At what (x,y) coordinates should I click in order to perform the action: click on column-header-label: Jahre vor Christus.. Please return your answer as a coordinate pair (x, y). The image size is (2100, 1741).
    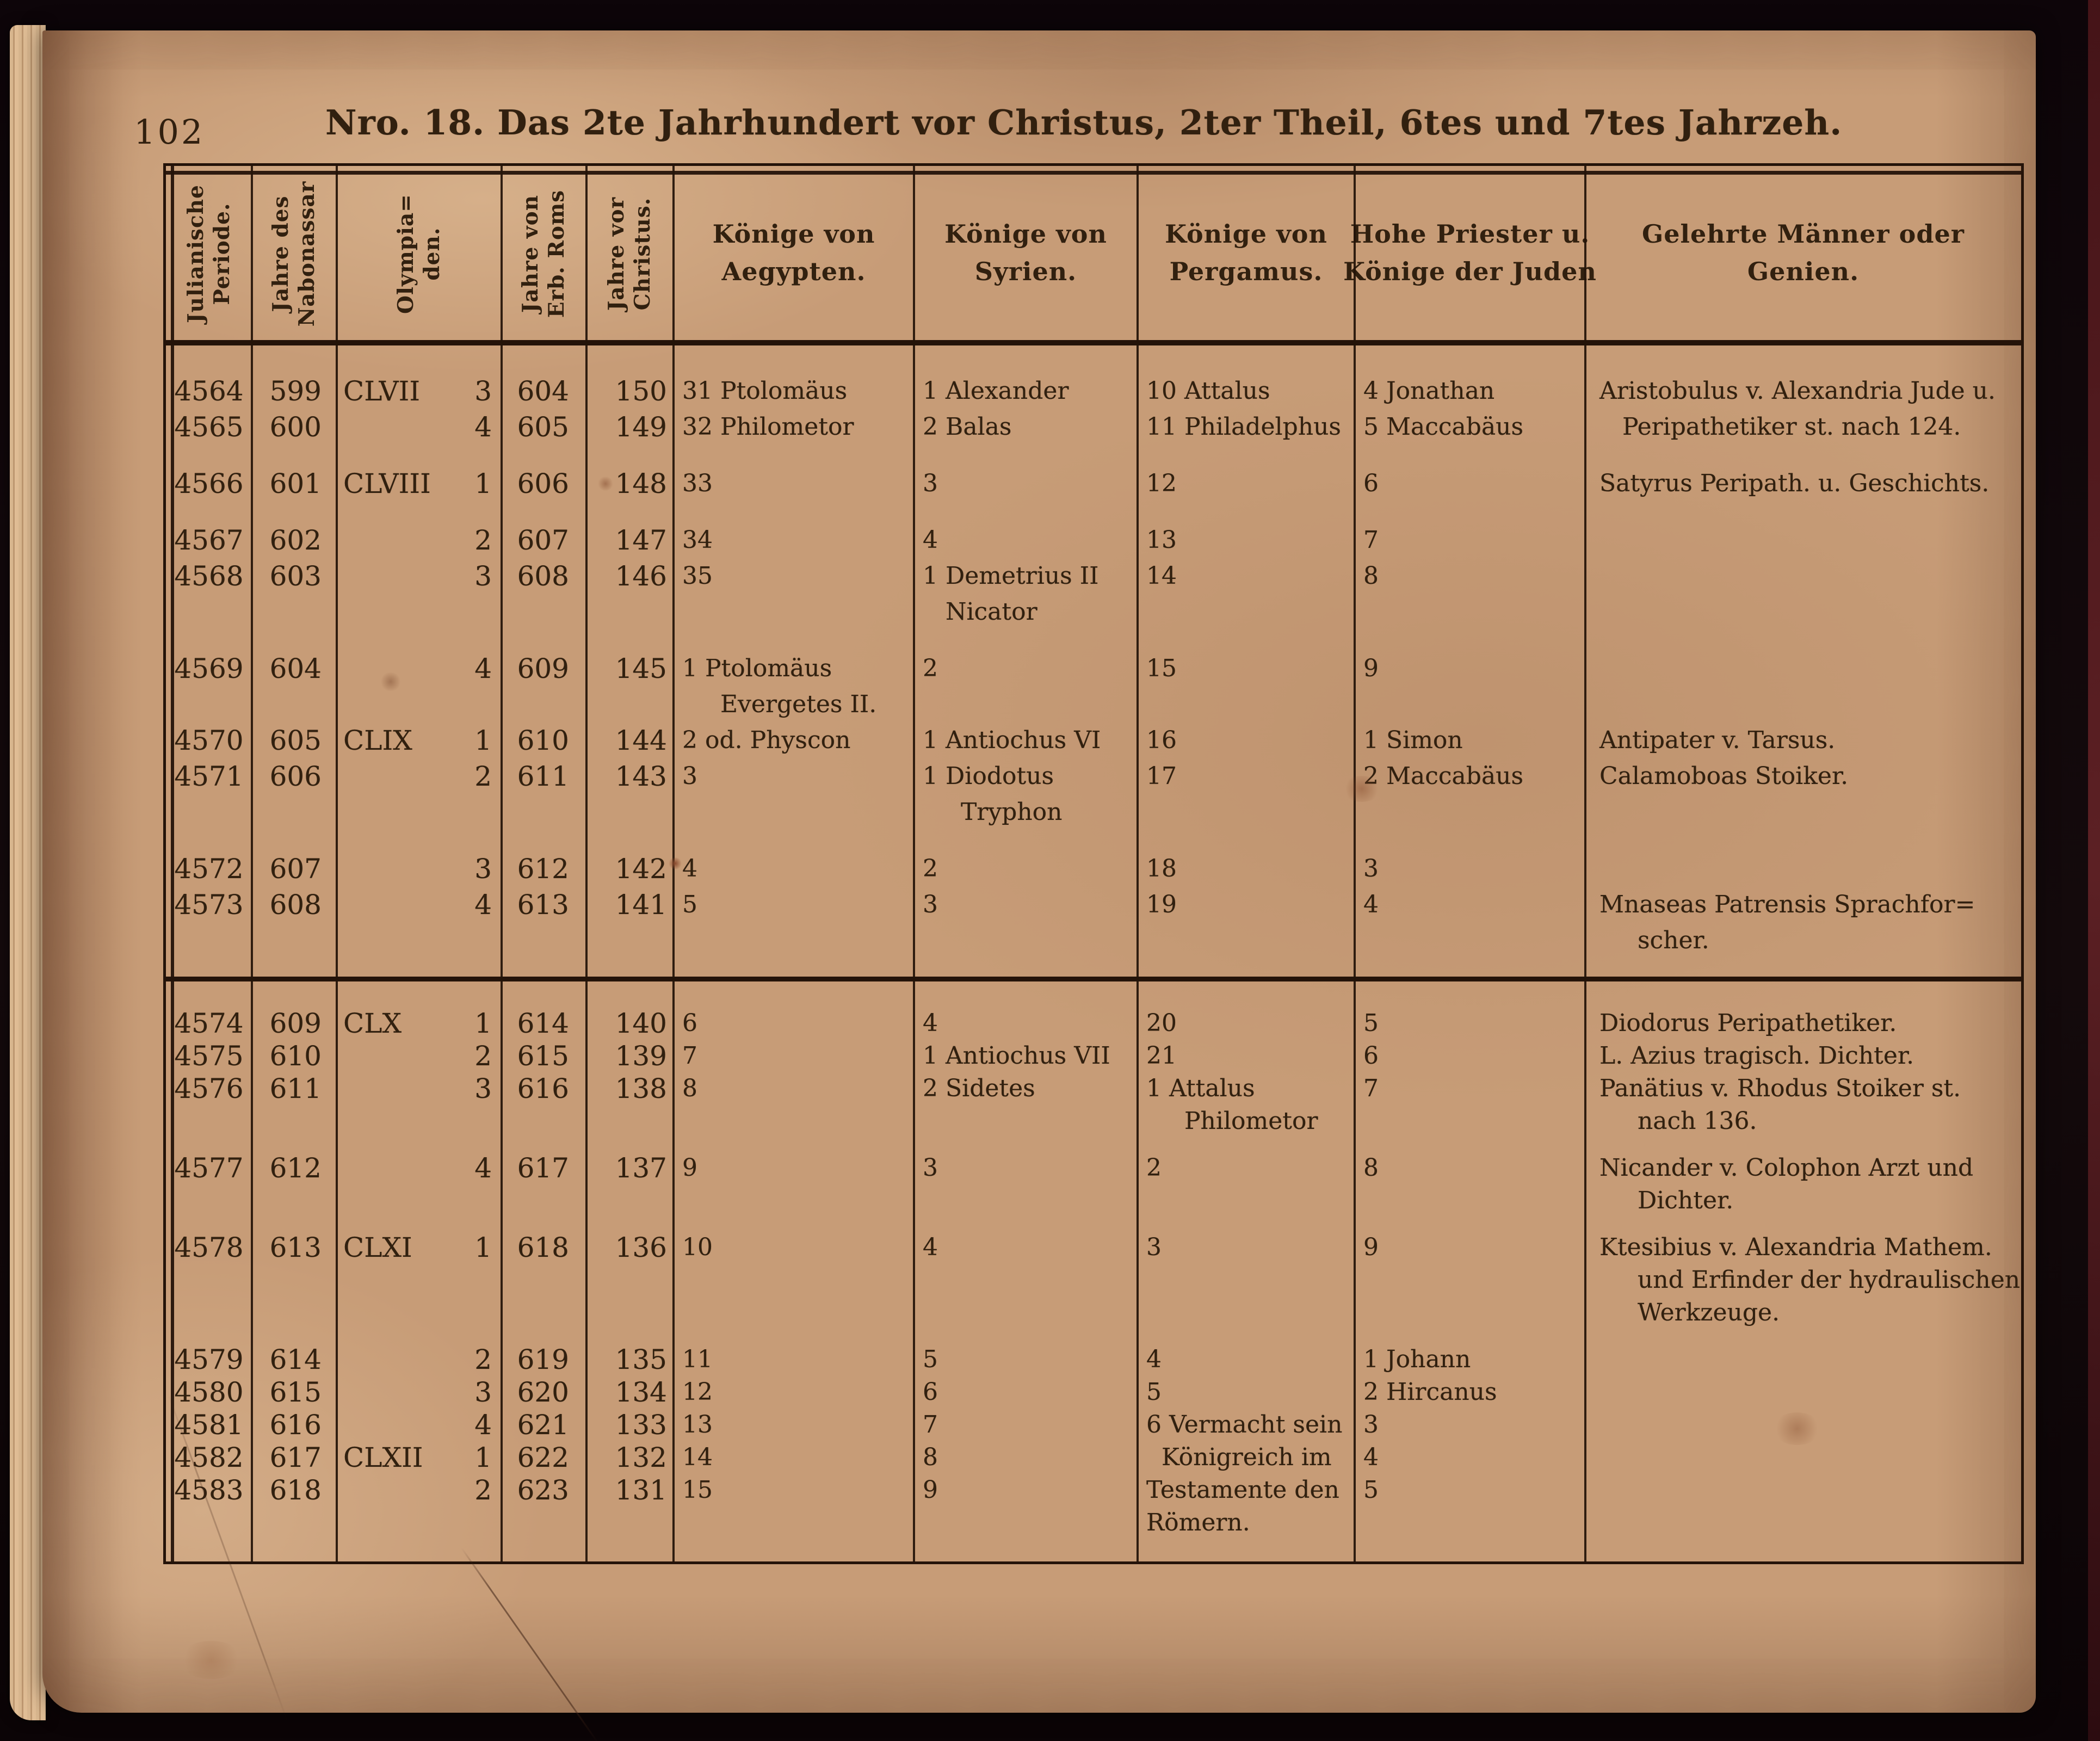
    Looking at the image, I should click on (629, 254).